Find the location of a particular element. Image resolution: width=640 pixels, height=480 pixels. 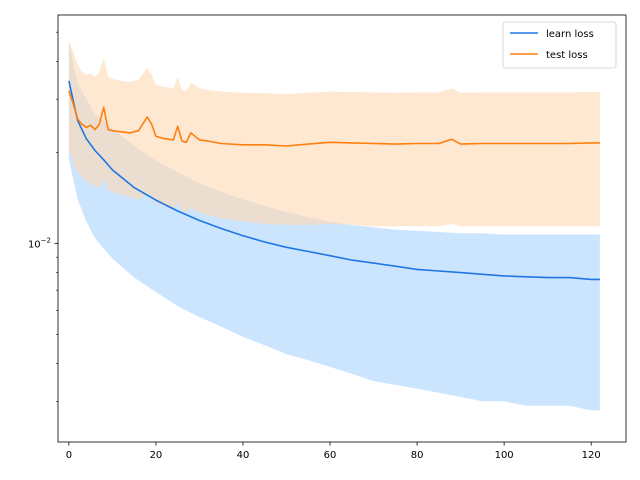

x-axis: 0 20 40 60 80 100 120 is located at coordinates (333, 451).